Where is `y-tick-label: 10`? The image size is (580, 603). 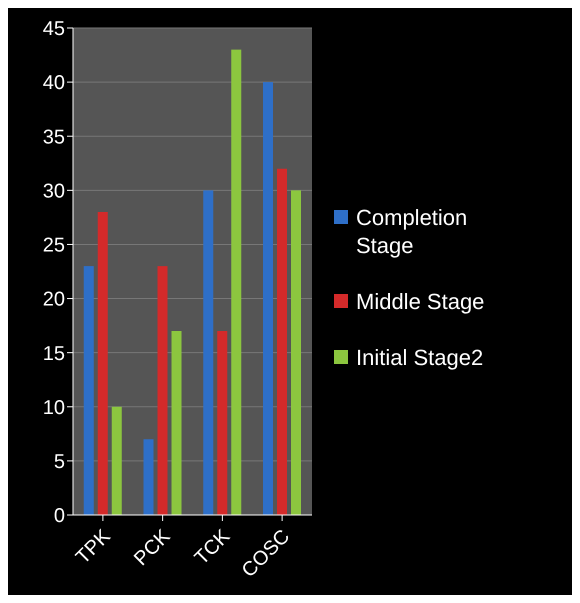 y-tick-label: 10 is located at coordinates (53, 407).